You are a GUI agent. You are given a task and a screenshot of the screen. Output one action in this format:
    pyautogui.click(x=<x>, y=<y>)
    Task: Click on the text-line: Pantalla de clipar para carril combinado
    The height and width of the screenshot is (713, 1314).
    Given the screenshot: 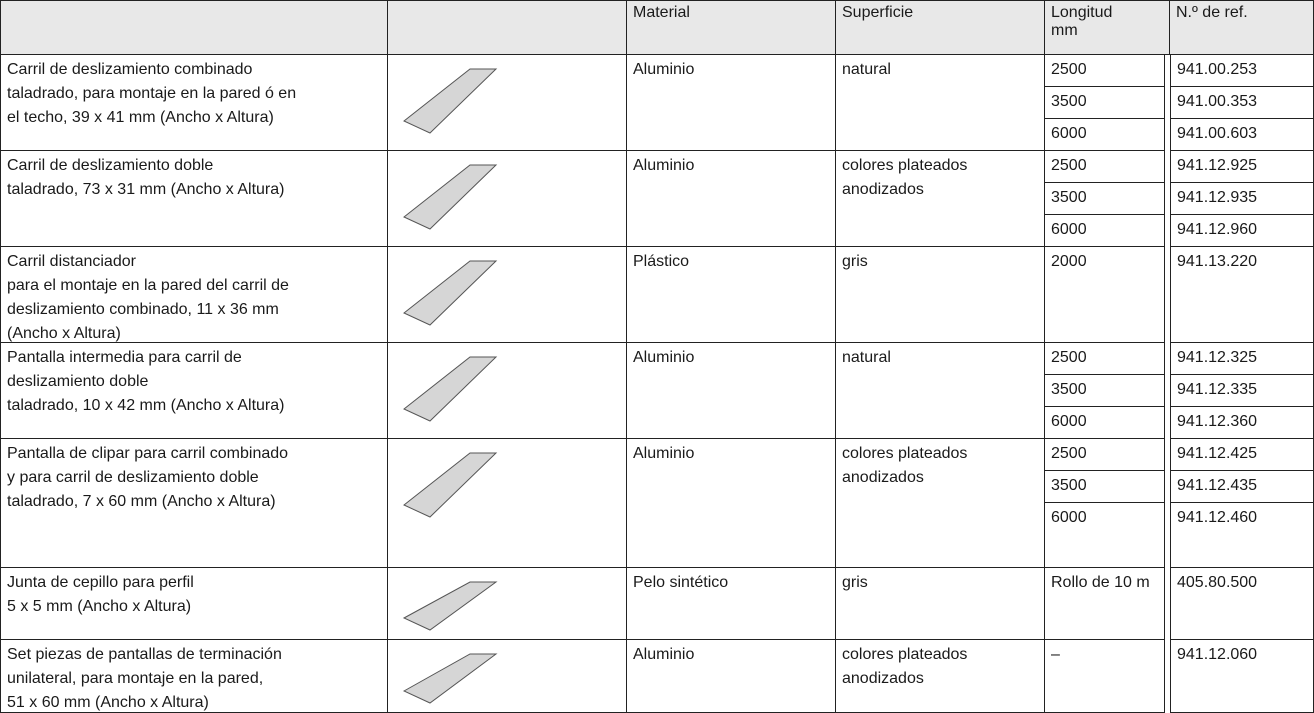 What is the action you would take?
    pyautogui.click(x=148, y=453)
    